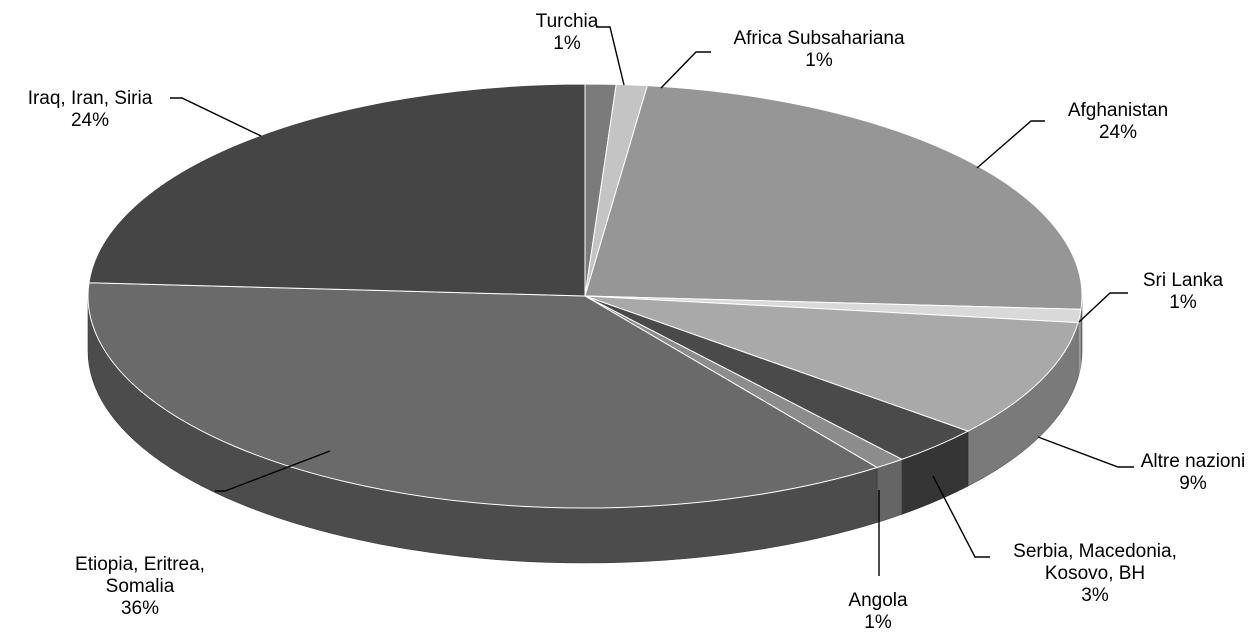 The height and width of the screenshot is (633, 1256). I want to click on slice-label: Etiopia, Eritrea, Somalia 36%, so click(140, 586).